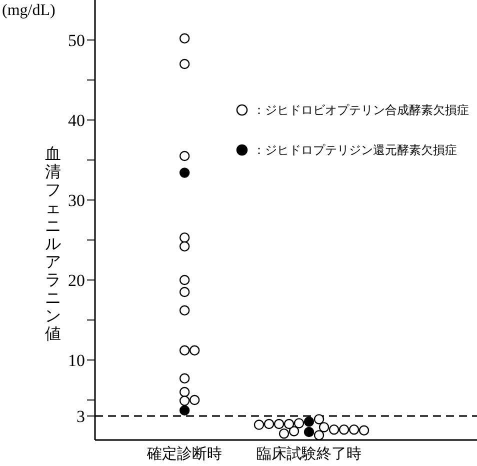 The height and width of the screenshot is (466, 477). Describe the element at coordinates (29, 11) in the screenshot. I see `text: (mg/dL)` at that location.